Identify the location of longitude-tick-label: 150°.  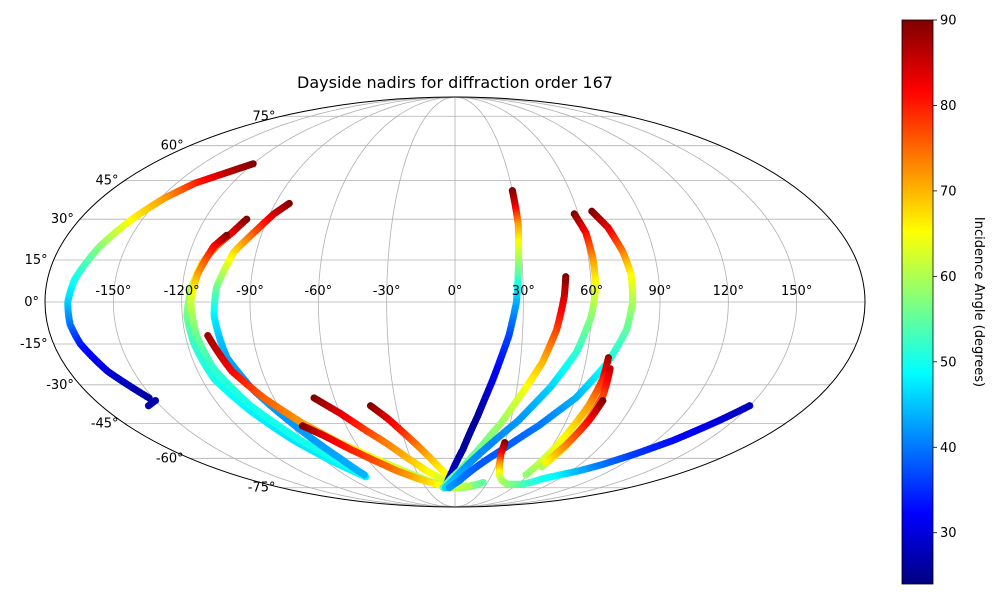
(796, 291).